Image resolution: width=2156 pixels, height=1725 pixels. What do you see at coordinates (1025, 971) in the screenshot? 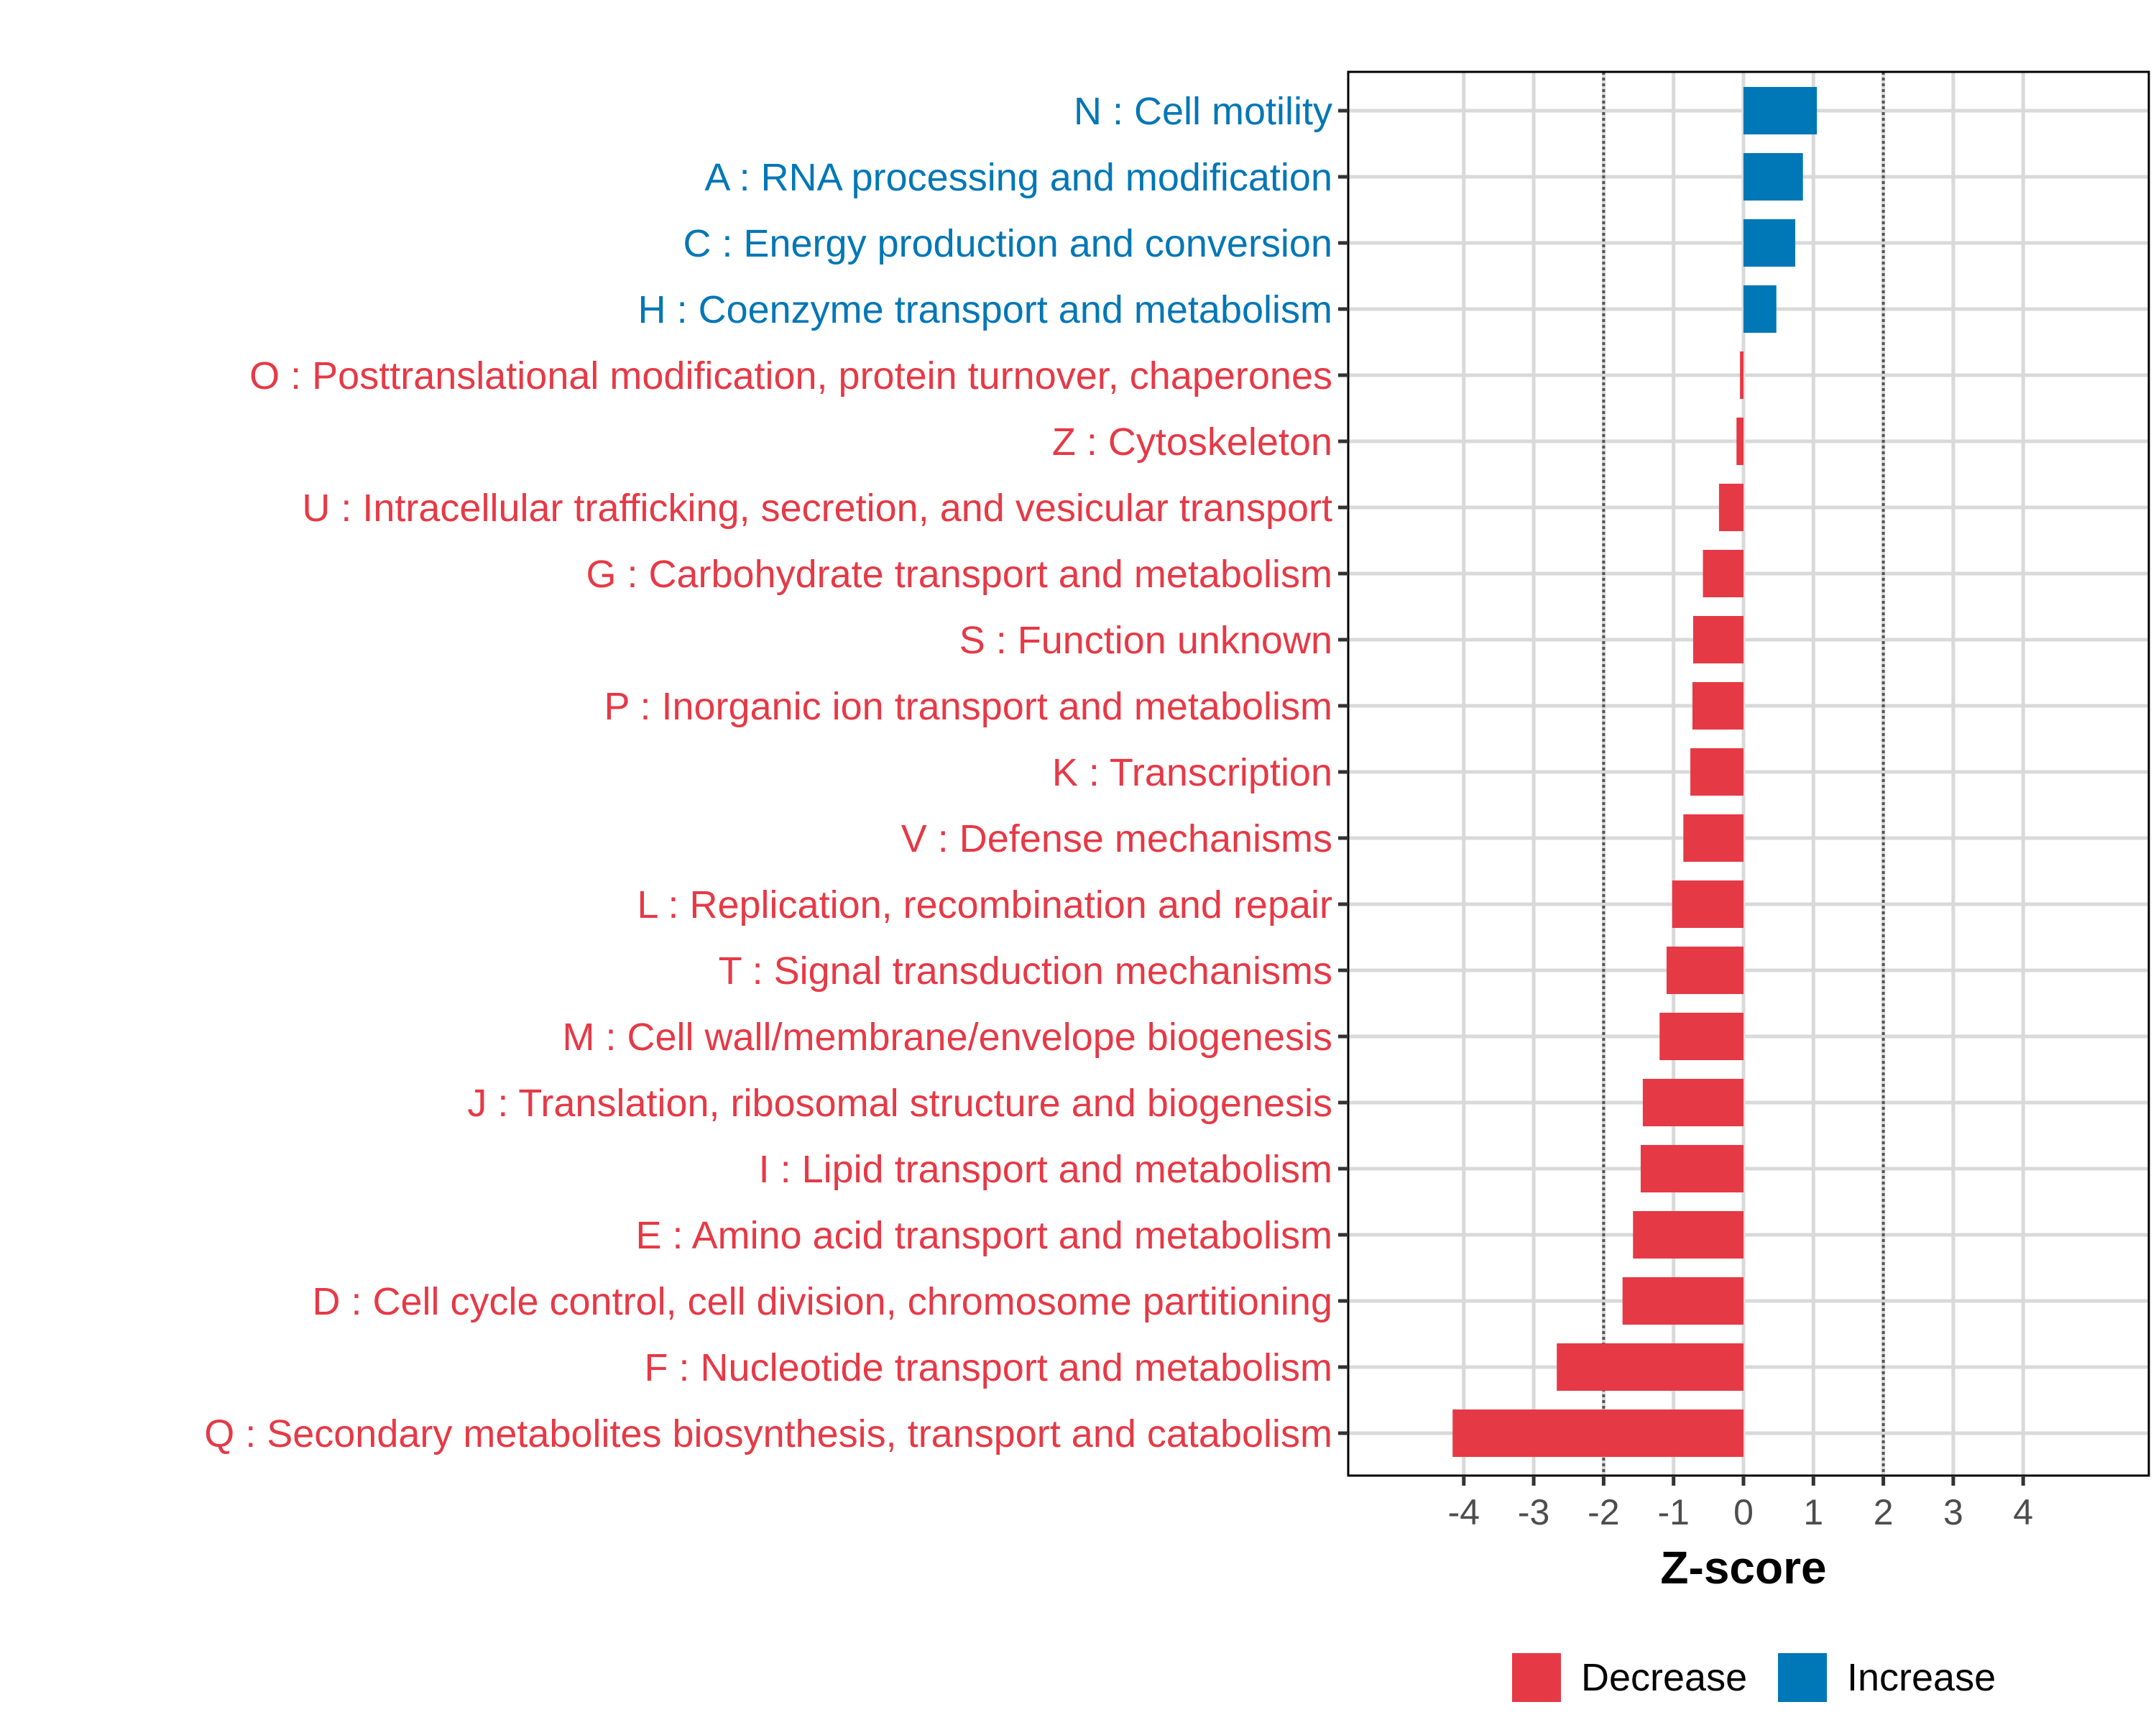
I see `category-label: T : Signal transduction mechanisms` at bounding box center [1025, 971].